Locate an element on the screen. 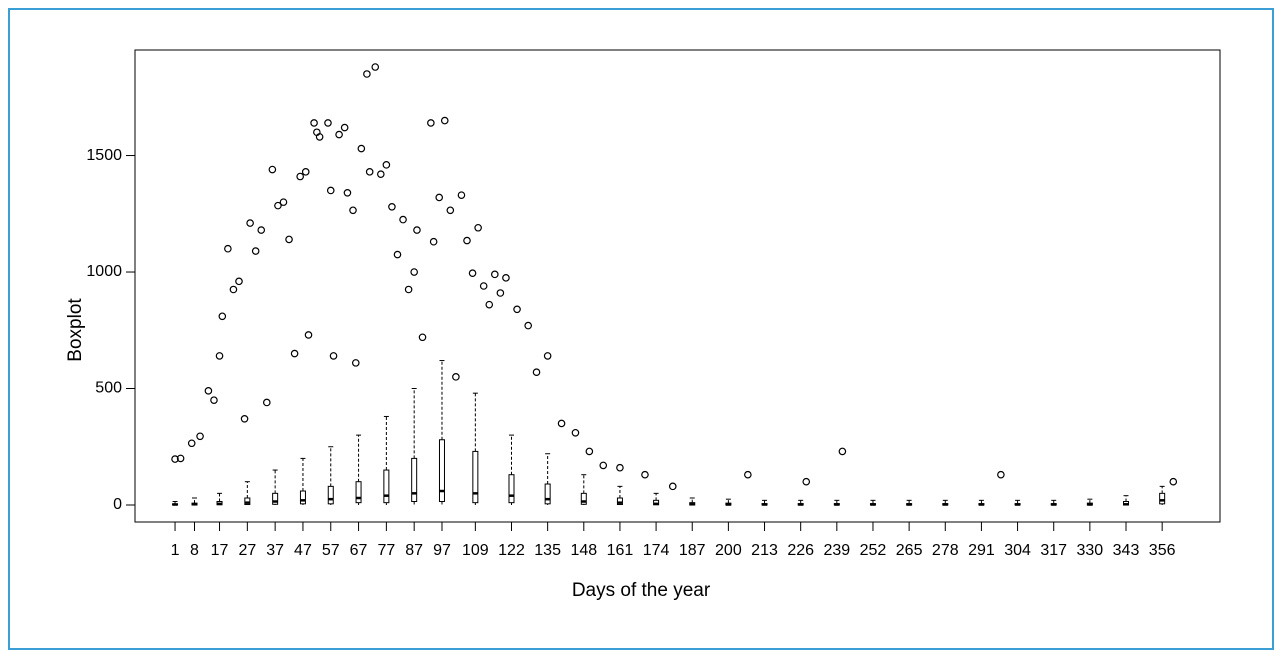 The image size is (1286, 662). x-tick-label: 135 is located at coordinates (547, 550).